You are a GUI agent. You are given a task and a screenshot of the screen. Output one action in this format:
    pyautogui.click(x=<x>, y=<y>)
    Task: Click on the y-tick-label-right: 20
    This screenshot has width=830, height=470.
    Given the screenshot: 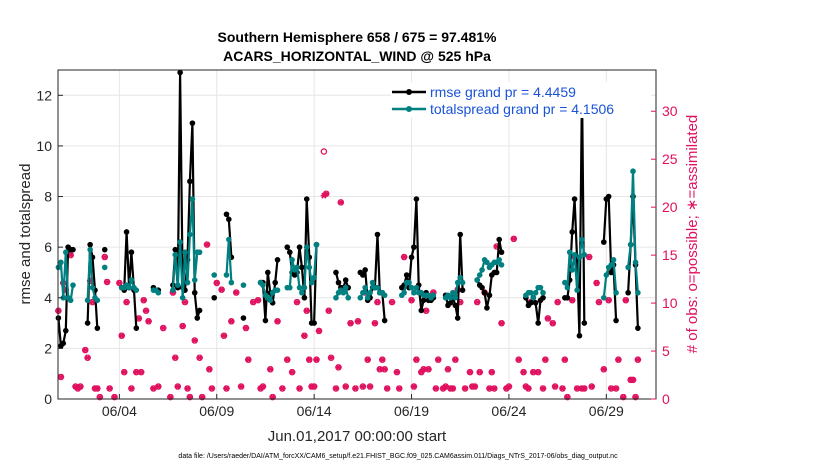 What is the action you would take?
    pyautogui.click(x=670, y=207)
    